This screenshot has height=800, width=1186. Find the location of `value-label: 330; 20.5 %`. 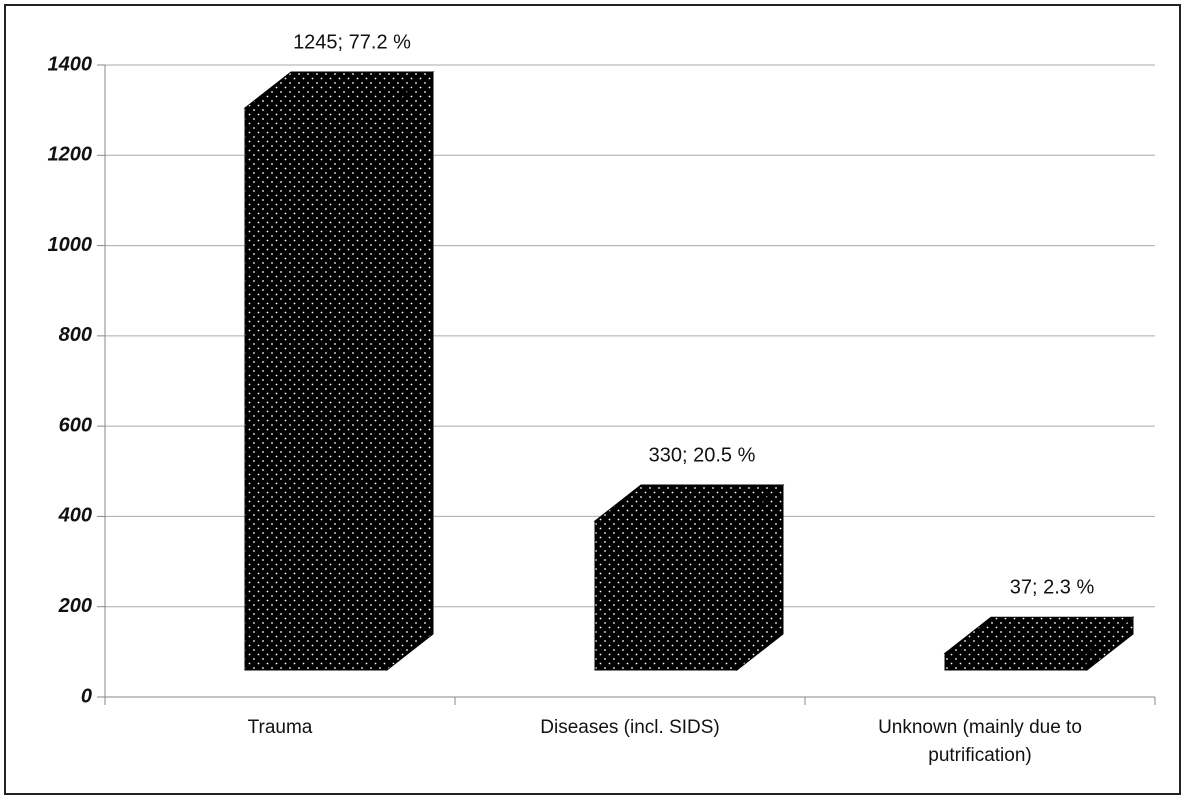

value-label: 330; 20.5 % is located at coordinates (702, 455).